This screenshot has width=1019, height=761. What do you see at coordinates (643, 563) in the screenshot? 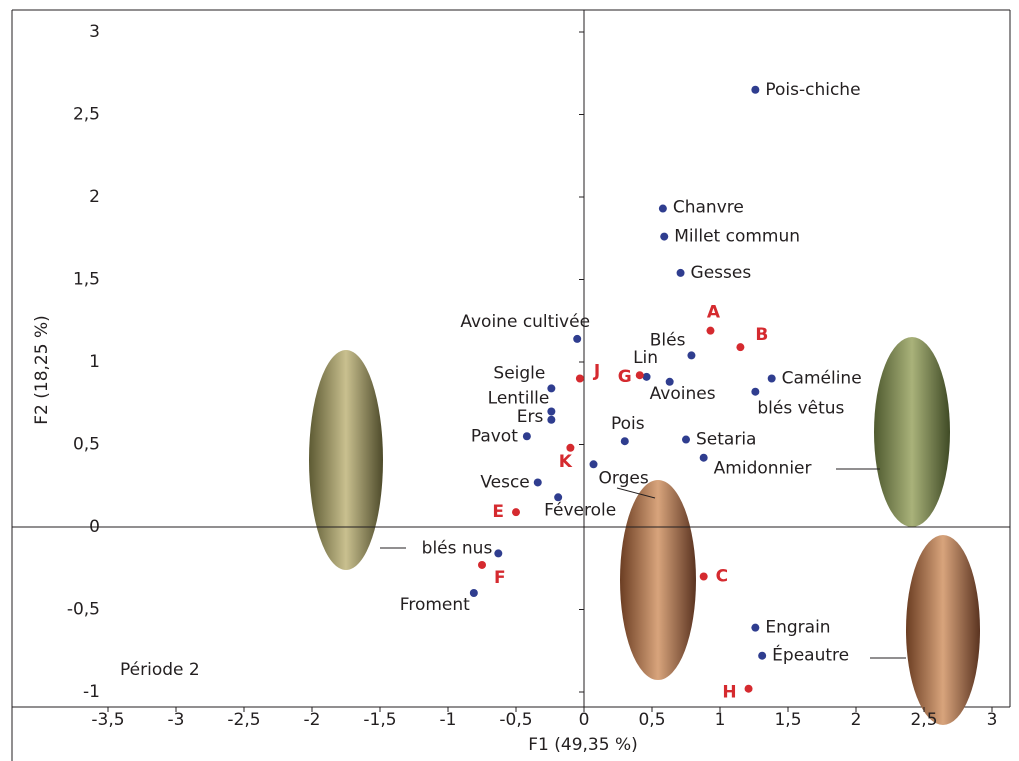
I see `leader-lines` at bounding box center [643, 563].